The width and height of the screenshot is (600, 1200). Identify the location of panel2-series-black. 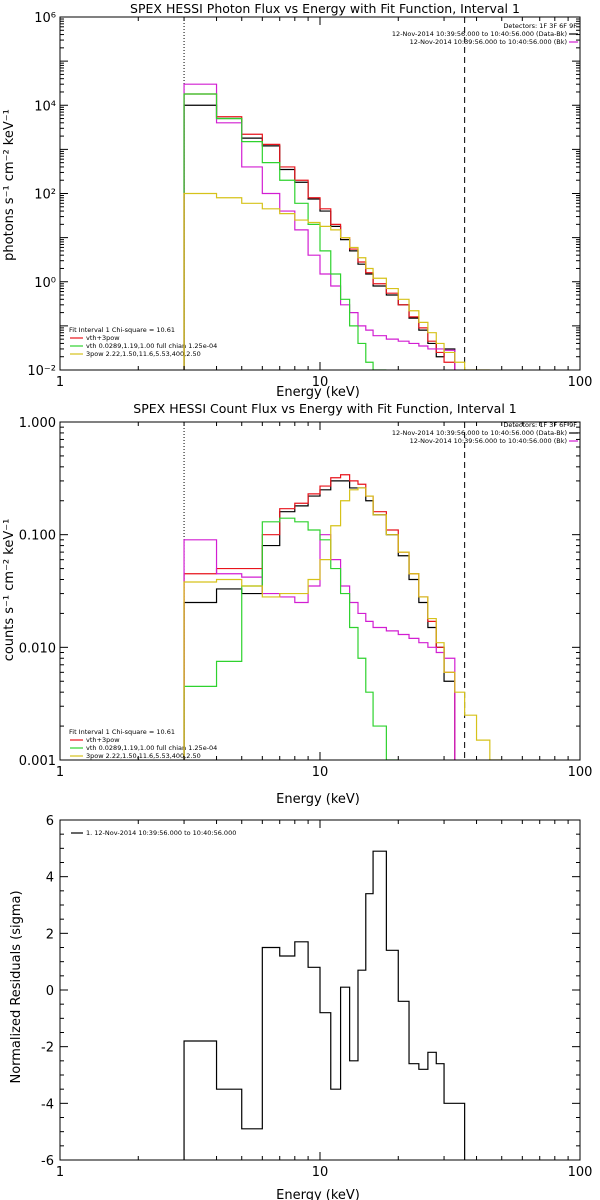
(319, 620).